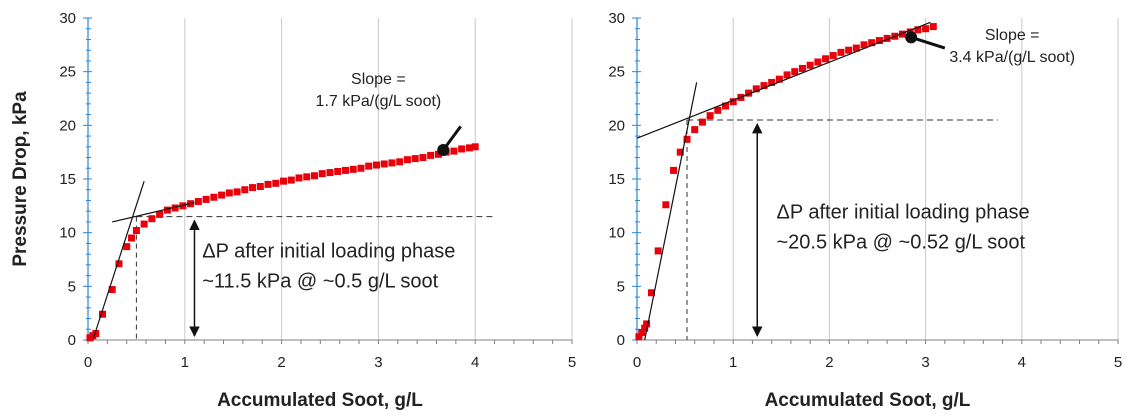 The image size is (1130, 416). Describe the element at coordinates (72, 286) in the screenshot. I see `y-tick-label: 5` at that location.